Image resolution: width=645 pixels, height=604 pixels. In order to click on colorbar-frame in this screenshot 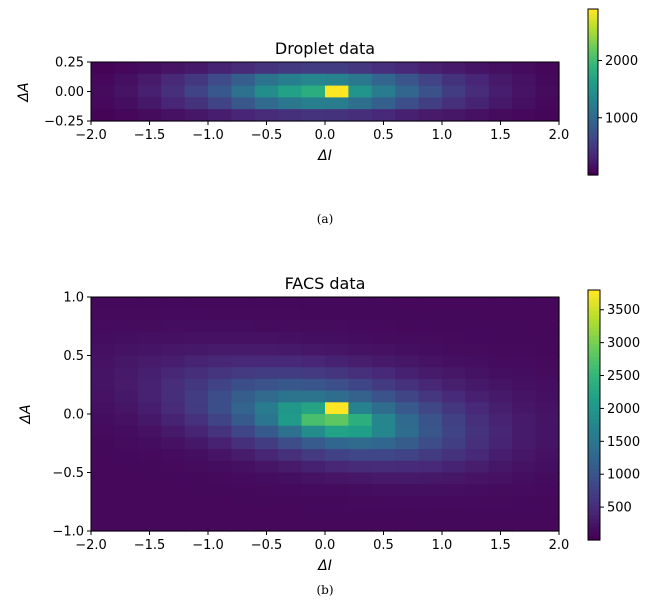, I will do `click(593, 92)`.